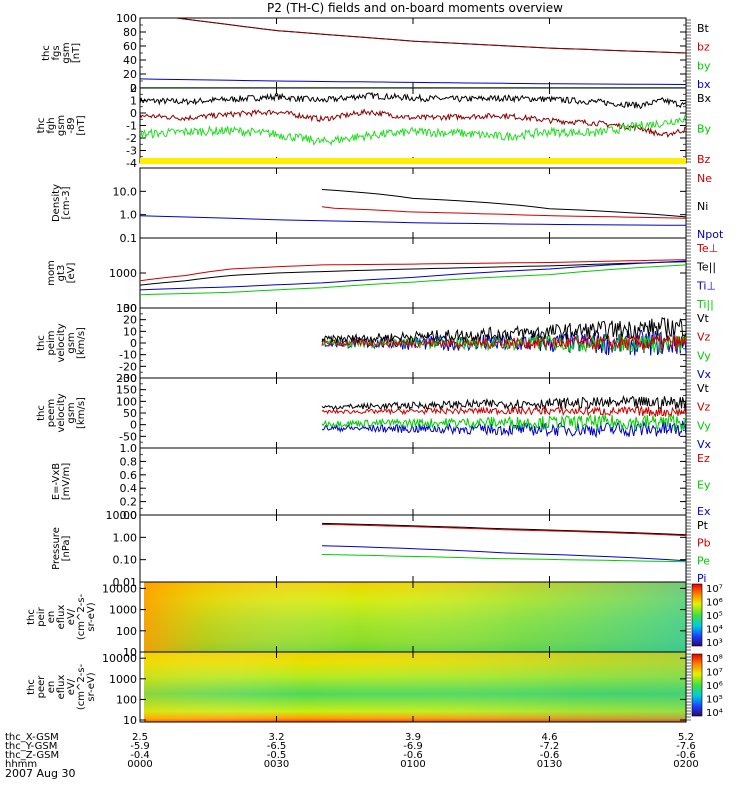 The width and height of the screenshot is (750, 800). I want to click on y-axis-label: peim, so click(51, 342).